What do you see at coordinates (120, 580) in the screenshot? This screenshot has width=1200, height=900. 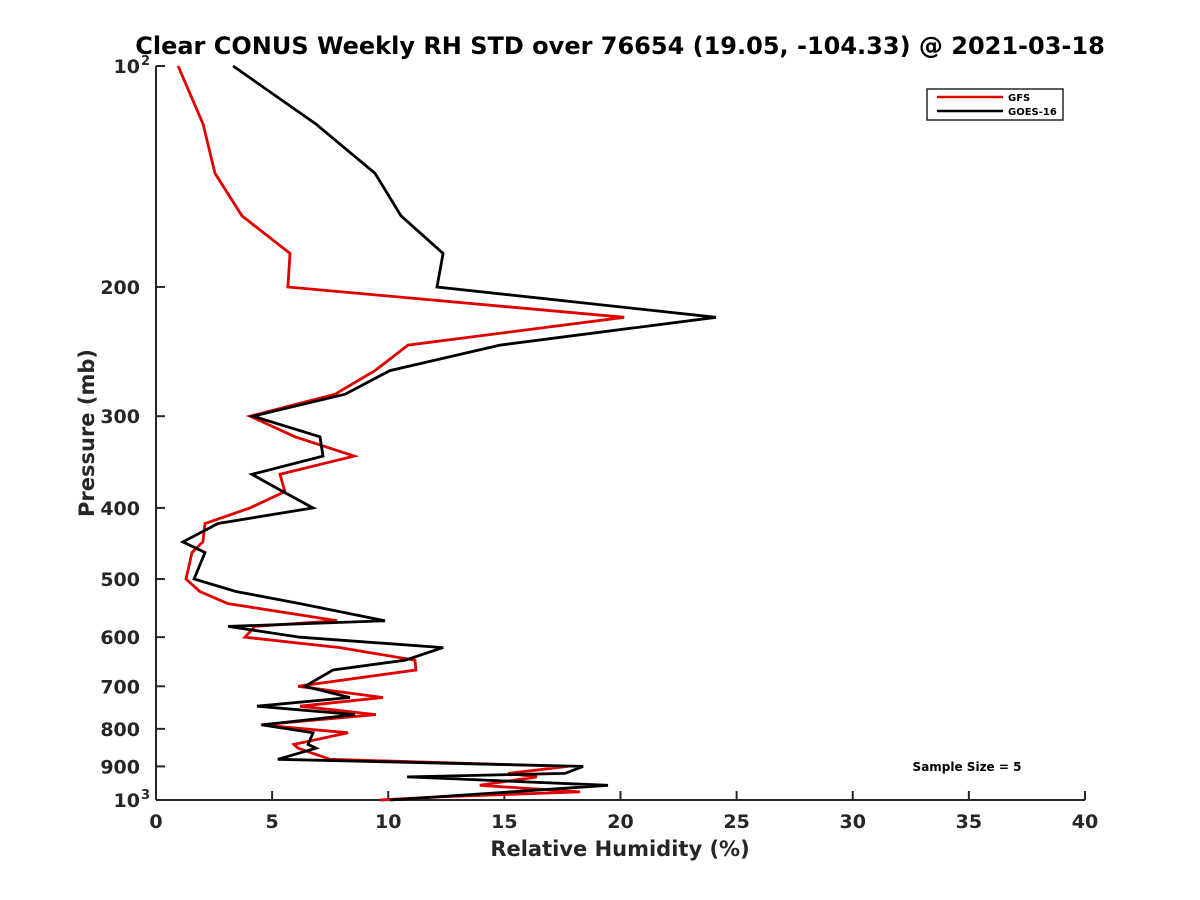 I see `y-tick-label: 500` at bounding box center [120, 580].